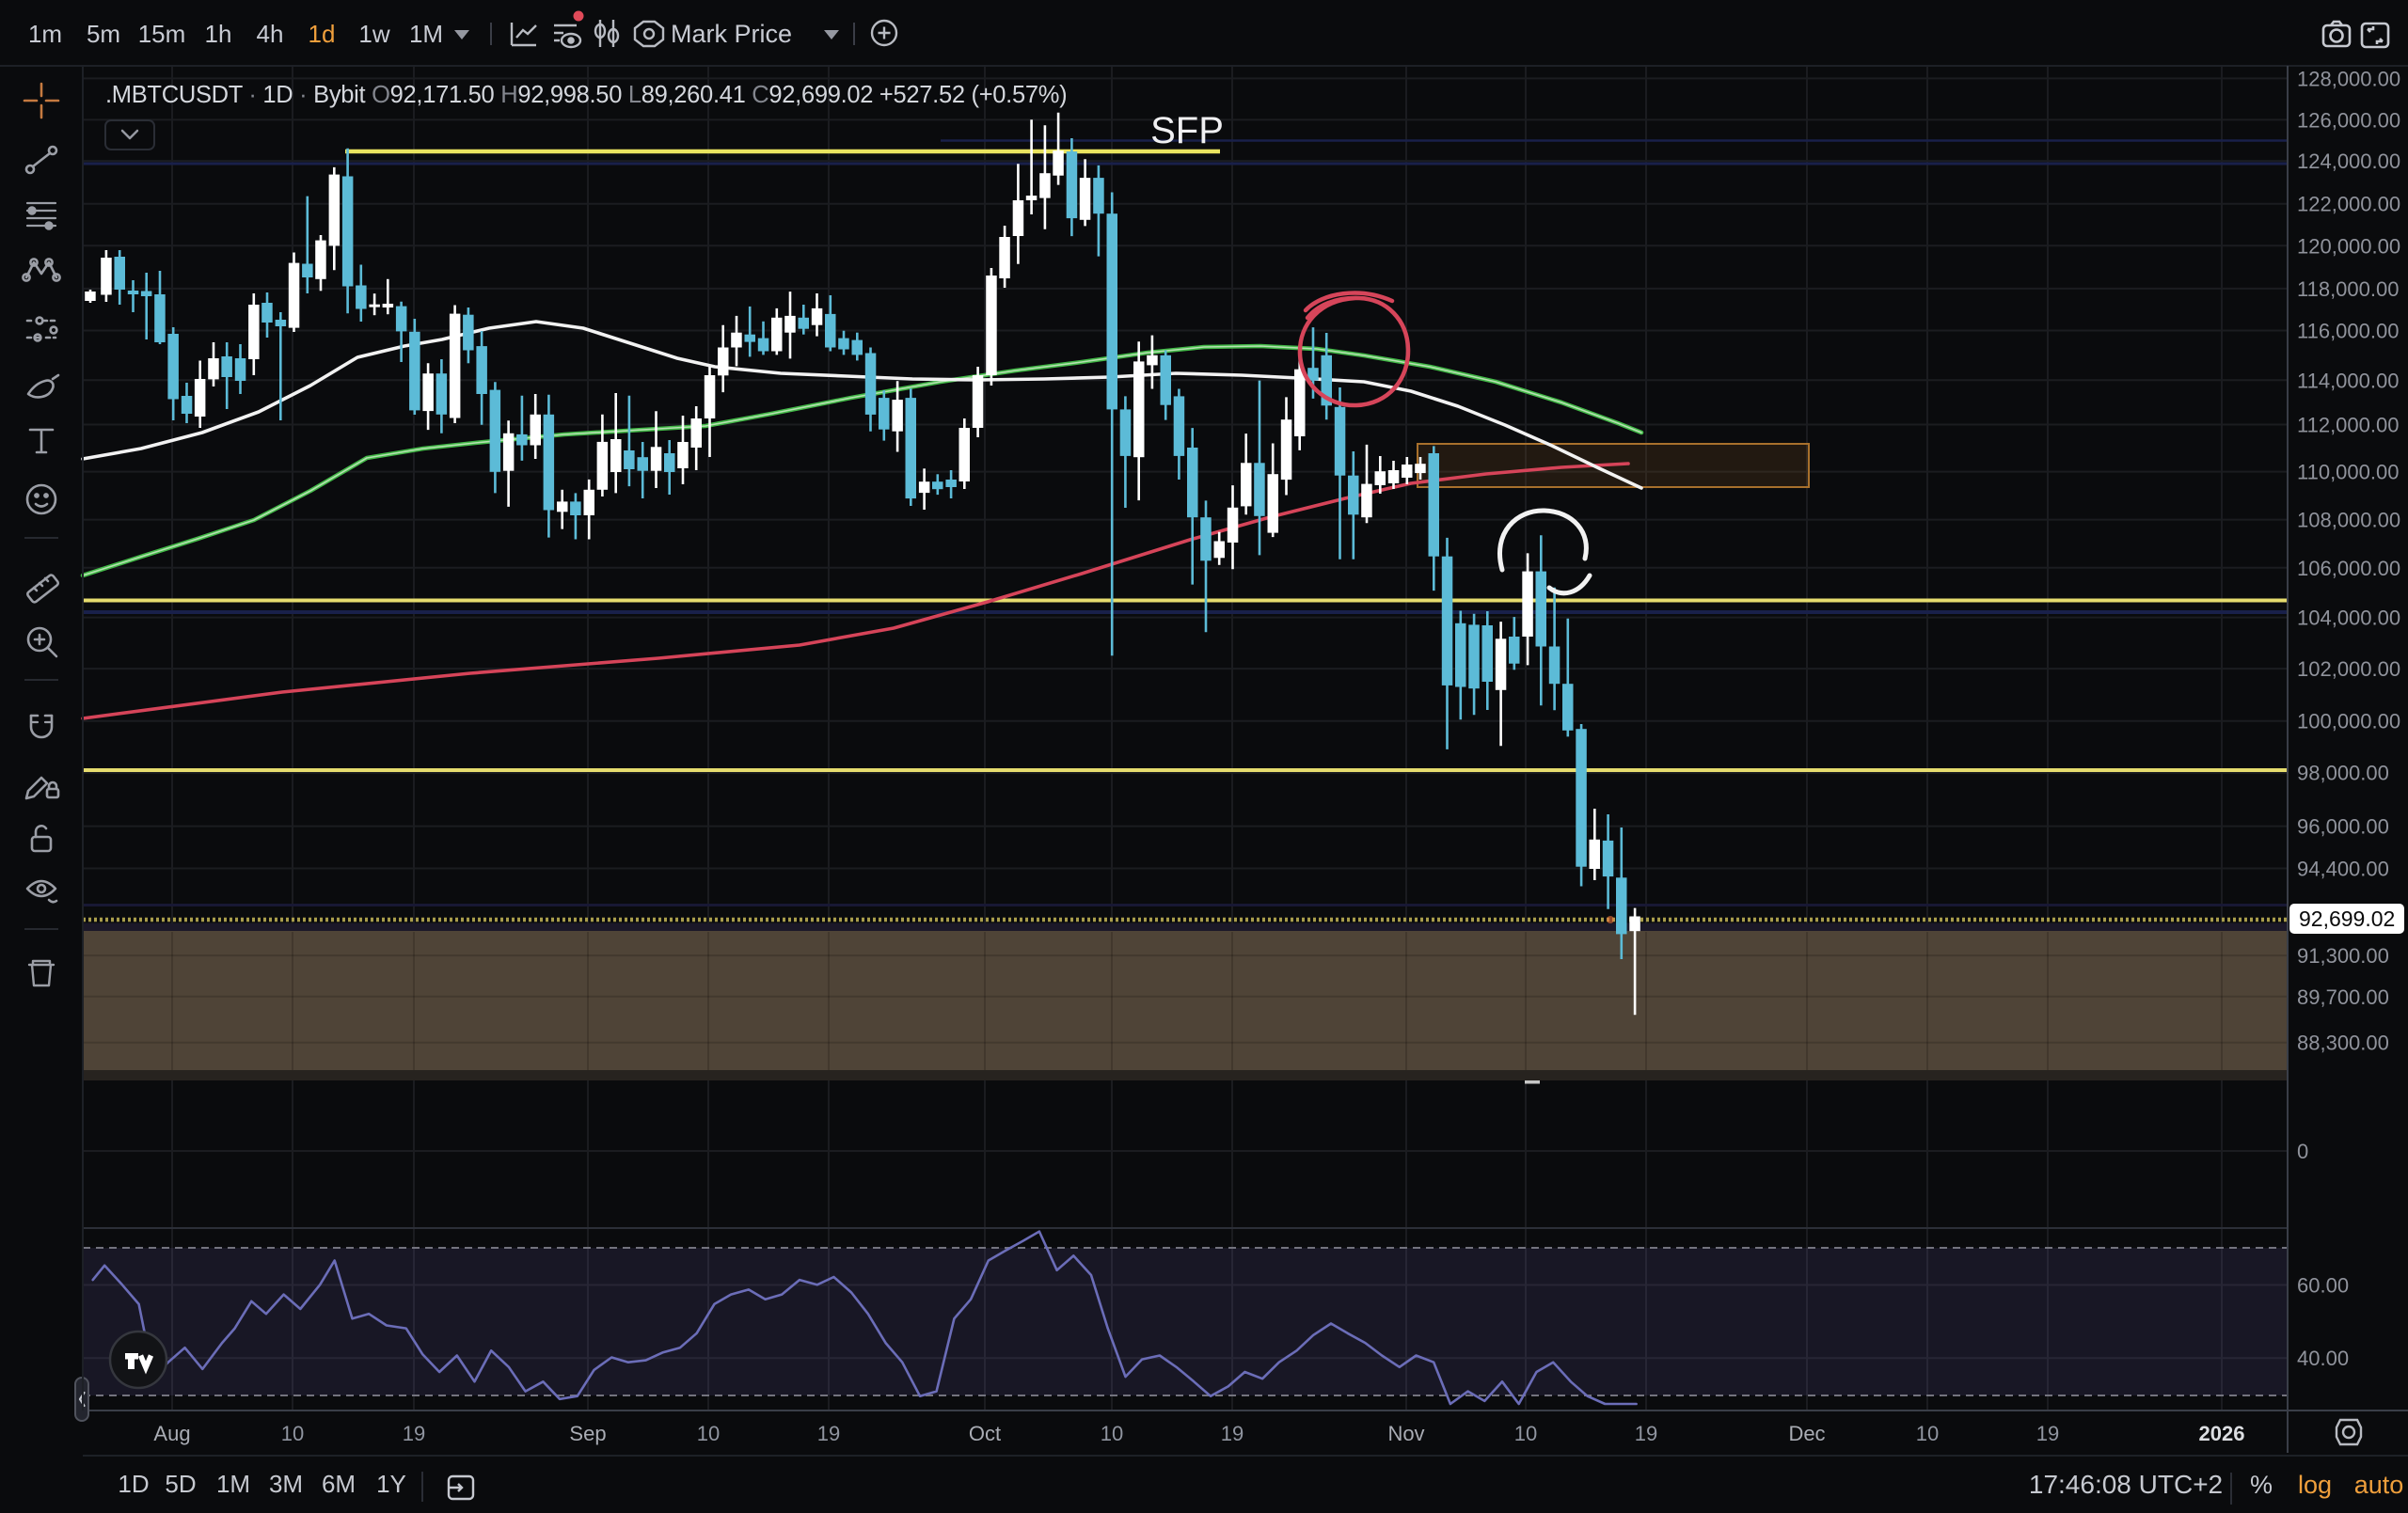 The height and width of the screenshot is (1513, 2408). I want to click on svg-text: 120,000.00, so click(2349, 246).